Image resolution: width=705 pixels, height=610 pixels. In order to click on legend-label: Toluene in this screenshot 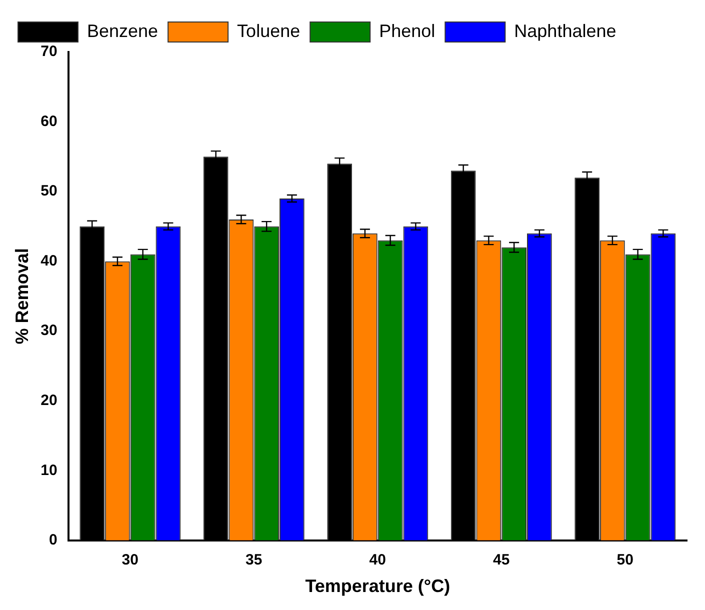, I will do `click(268, 30)`.